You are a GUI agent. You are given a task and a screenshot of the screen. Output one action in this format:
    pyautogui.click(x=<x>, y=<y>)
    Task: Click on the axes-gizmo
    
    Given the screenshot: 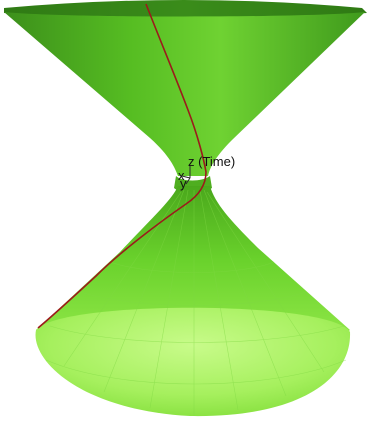 What is the action you would take?
    pyautogui.click(x=186, y=175)
    